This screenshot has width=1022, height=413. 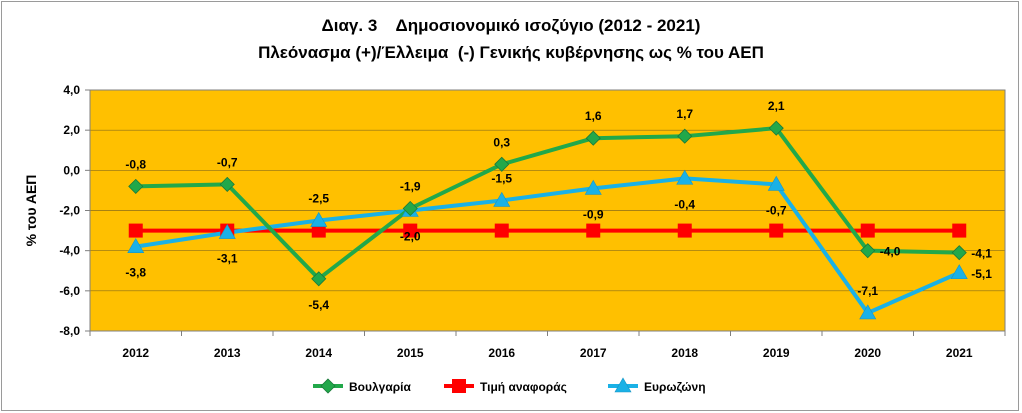 What do you see at coordinates (501, 142) in the screenshot?
I see `data-label: 0,3` at bounding box center [501, 142].